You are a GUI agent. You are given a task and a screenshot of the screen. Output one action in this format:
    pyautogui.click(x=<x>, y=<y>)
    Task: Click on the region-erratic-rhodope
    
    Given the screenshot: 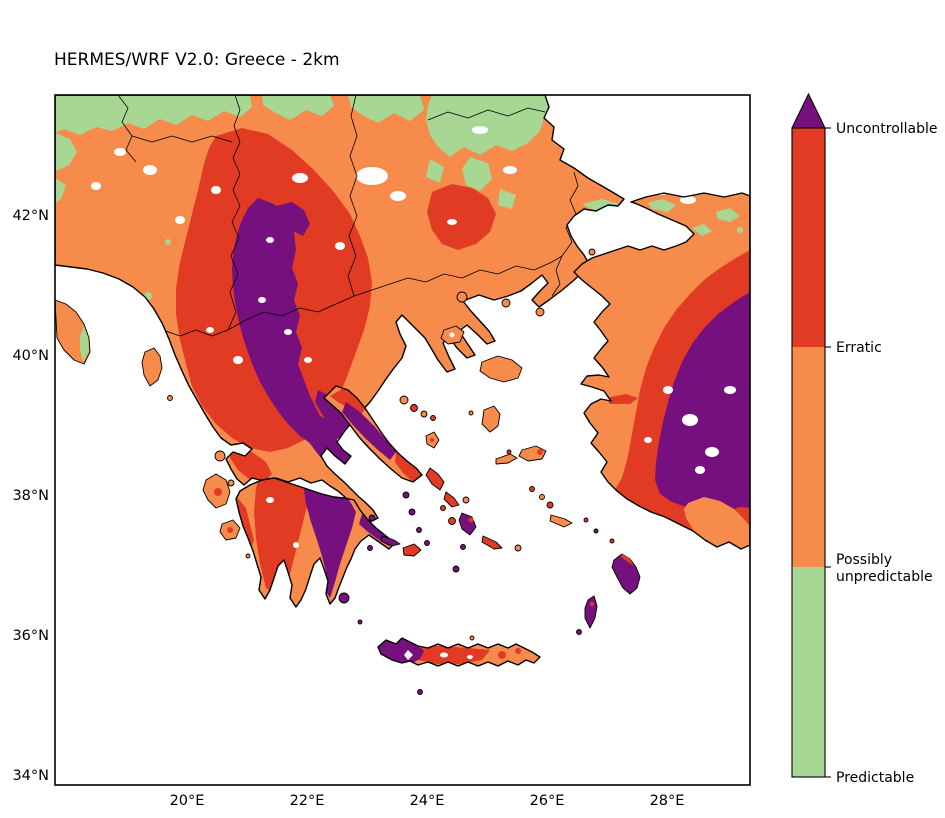 What is the action you would take?
    pyautogui.click(x=461, y=217)
    